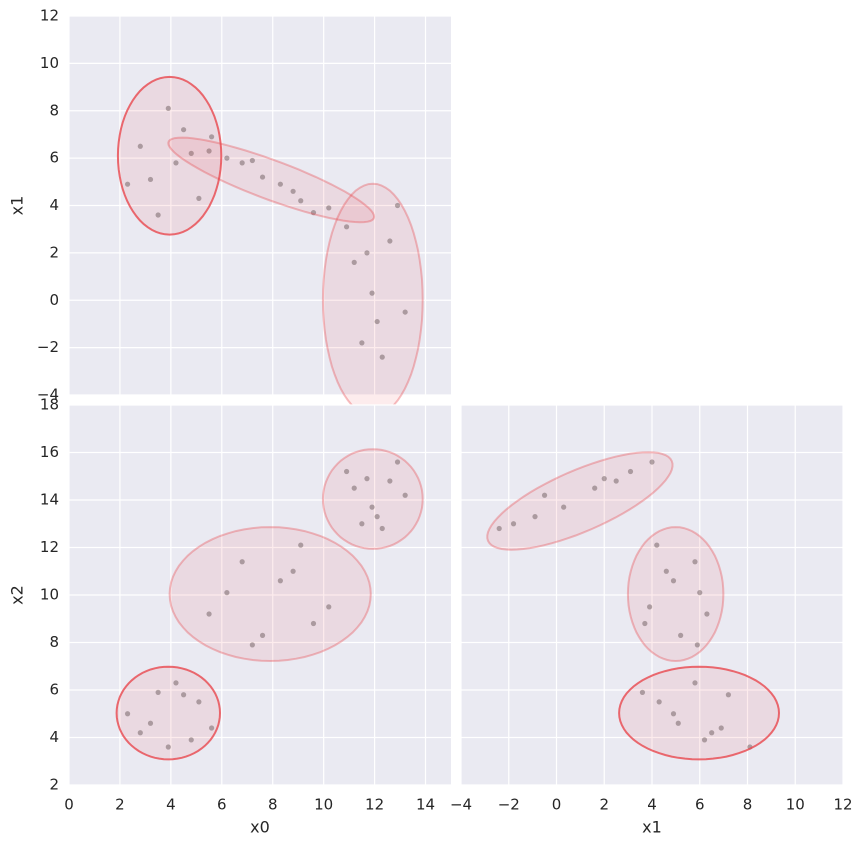  What do you see at coordinates (425, 805) in the screenshot?
I see `x-tick-label: 14` at bounding box center [425, 805].